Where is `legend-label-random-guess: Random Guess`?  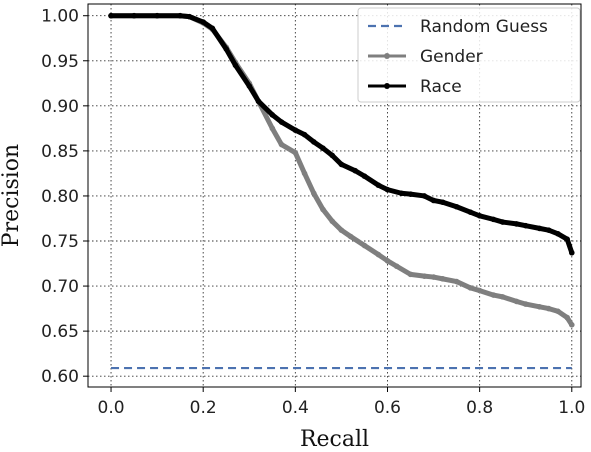 legend-label-random-guess: Random Guess is located at coordinates (484, 27).